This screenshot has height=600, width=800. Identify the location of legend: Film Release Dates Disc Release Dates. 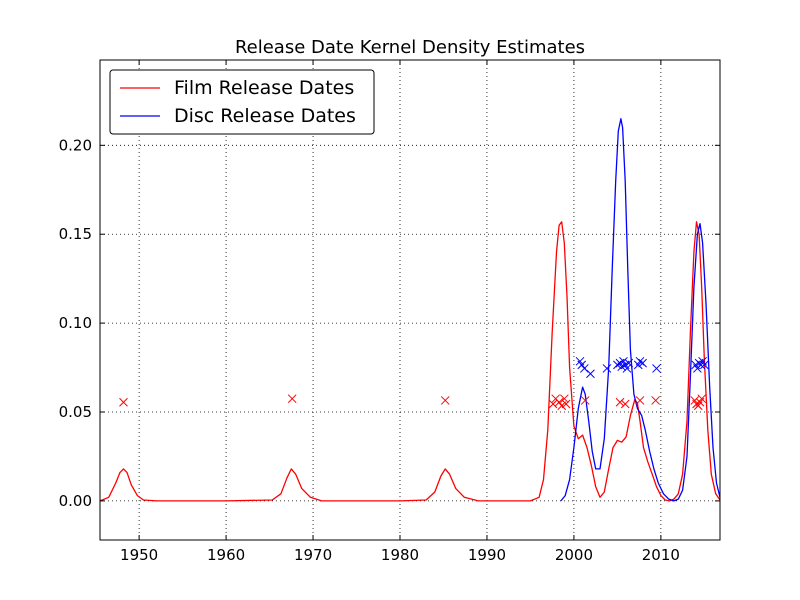
(242, 102).